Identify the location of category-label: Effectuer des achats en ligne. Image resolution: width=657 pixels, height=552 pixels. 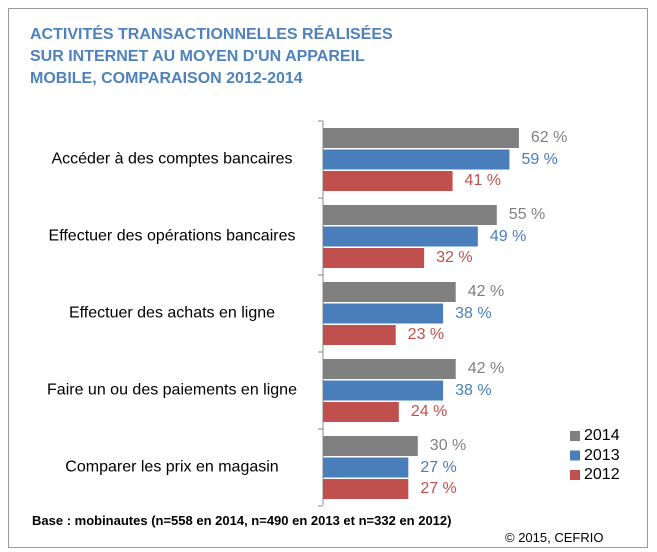
(172, 313).